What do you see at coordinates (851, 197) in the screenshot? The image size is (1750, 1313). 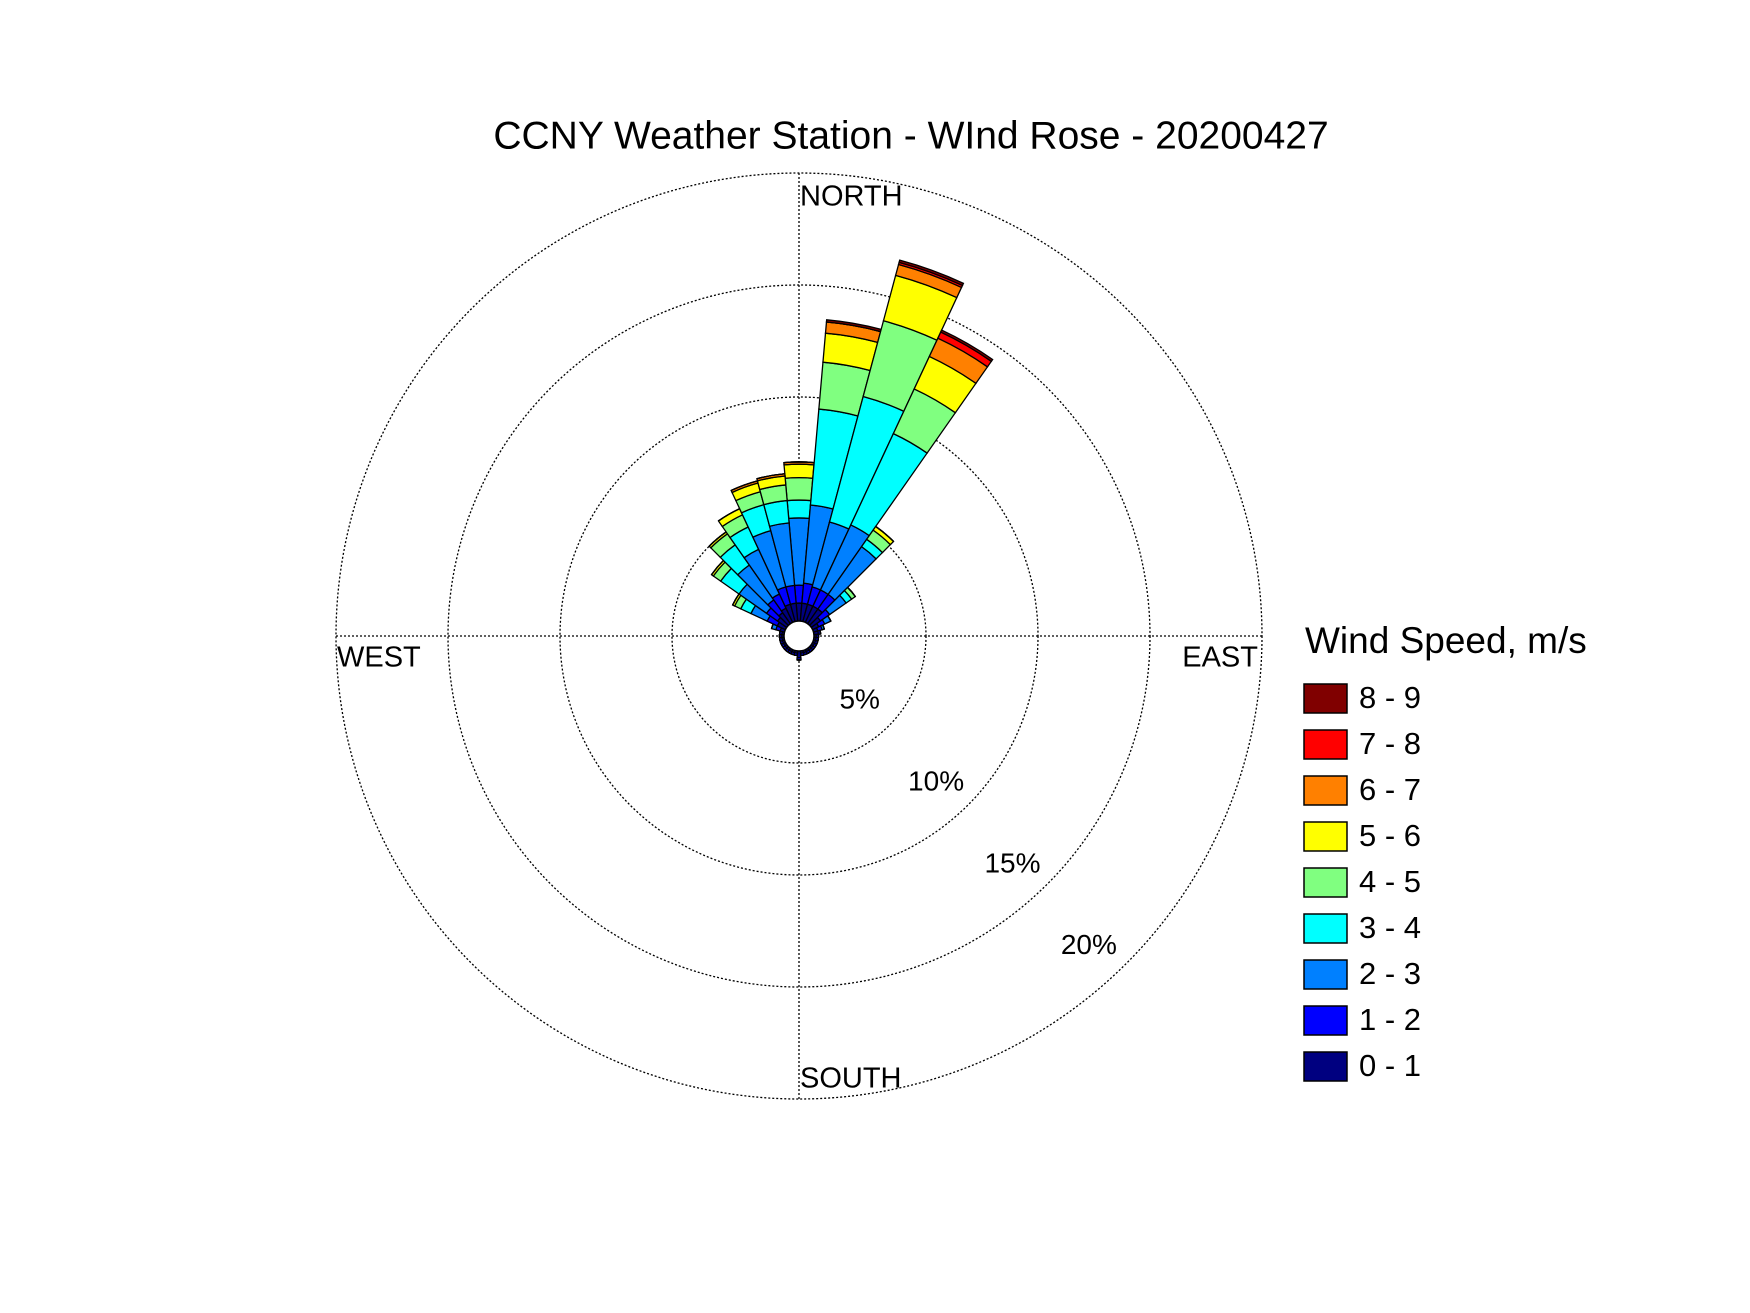 I see `direction-label: NORTH` at bounding box center [851, 197].